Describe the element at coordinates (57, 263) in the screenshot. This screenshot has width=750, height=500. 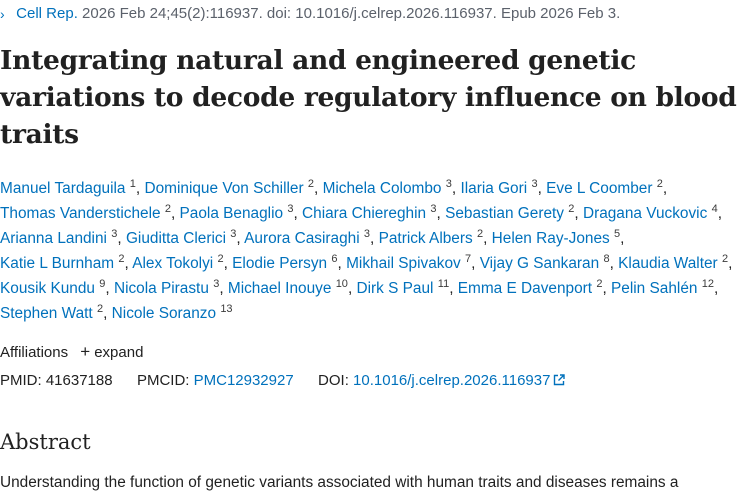
I see `author-link: Katie L Burnham` at that location.